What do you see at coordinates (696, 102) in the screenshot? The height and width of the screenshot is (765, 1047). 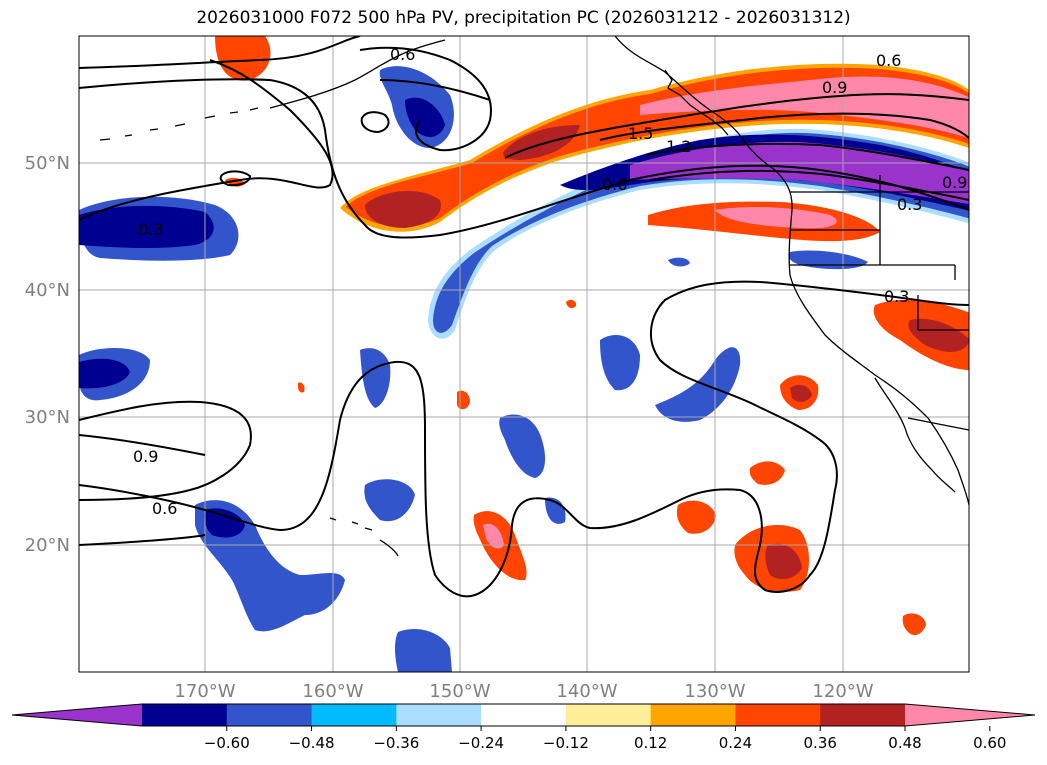 I see `coastline-southeast-alaska` at bounding box center [696, 102].